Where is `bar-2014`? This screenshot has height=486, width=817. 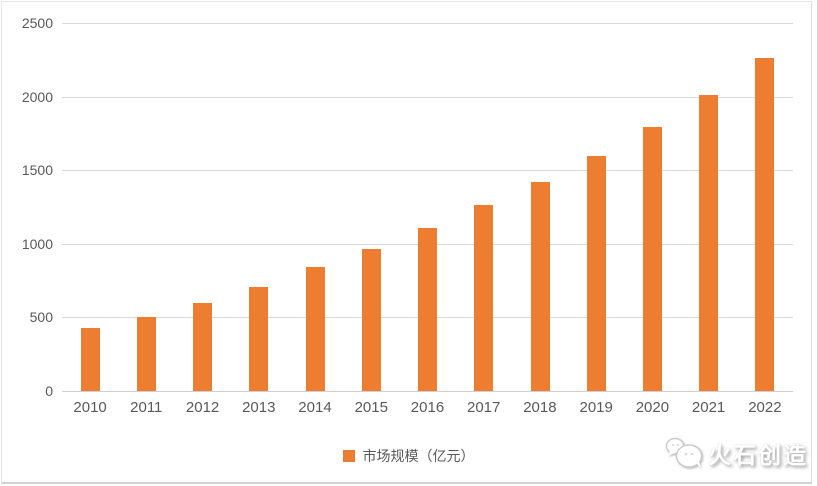
bar-2014 is located at coordinates (315, 328).